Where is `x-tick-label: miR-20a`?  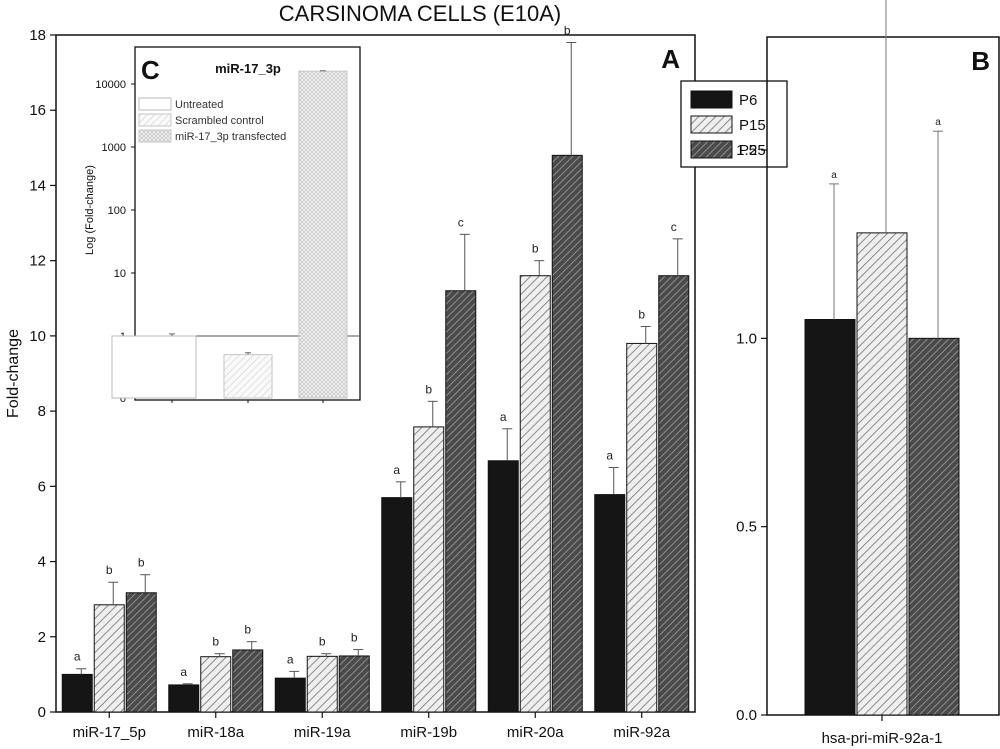
x-tick-label: miR-20a is located at coordinates (535, 732).